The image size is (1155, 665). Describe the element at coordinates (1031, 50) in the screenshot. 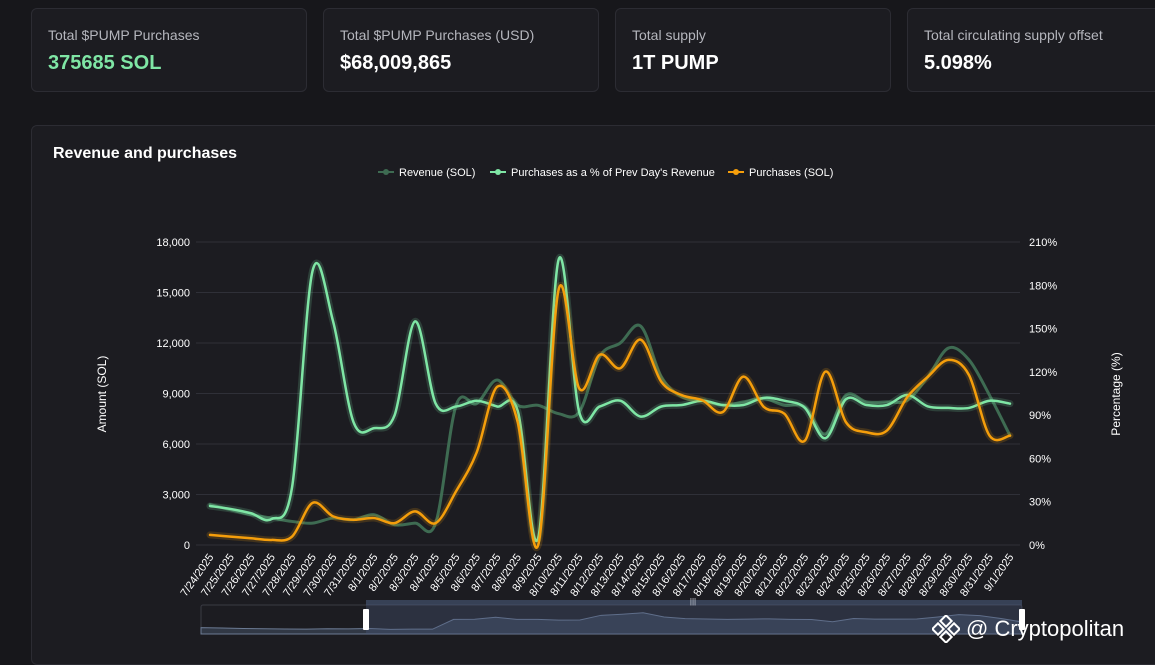

I see `stat-card-circulating-supply-offset: Total circulating supply offset 5.098%` at that location.